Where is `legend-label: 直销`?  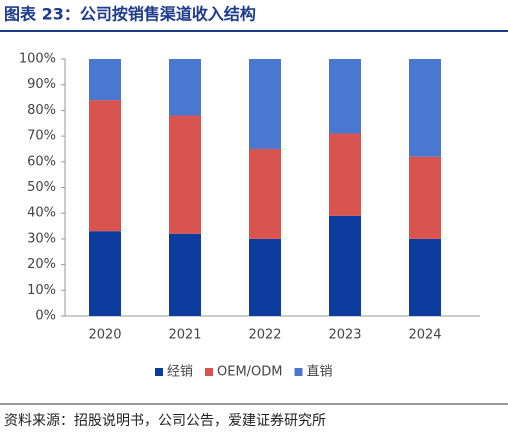 legend-label: 直销 is located at coordinates (320, 372).